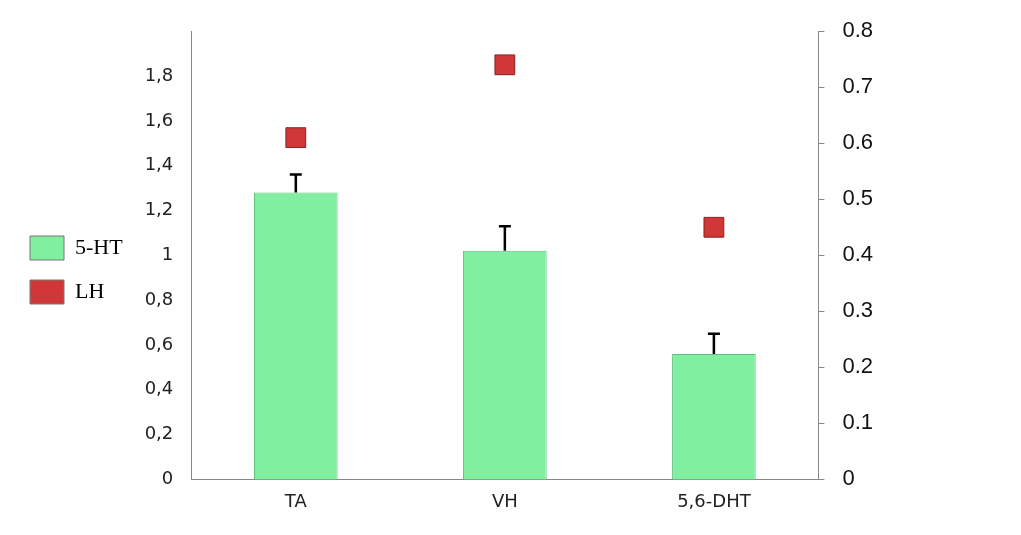 The width and height of the screenshot is (1021, 535). Describe the element at coordinates (167, 478) in the screenshot. I see `y-tick-label: 0` at that location.